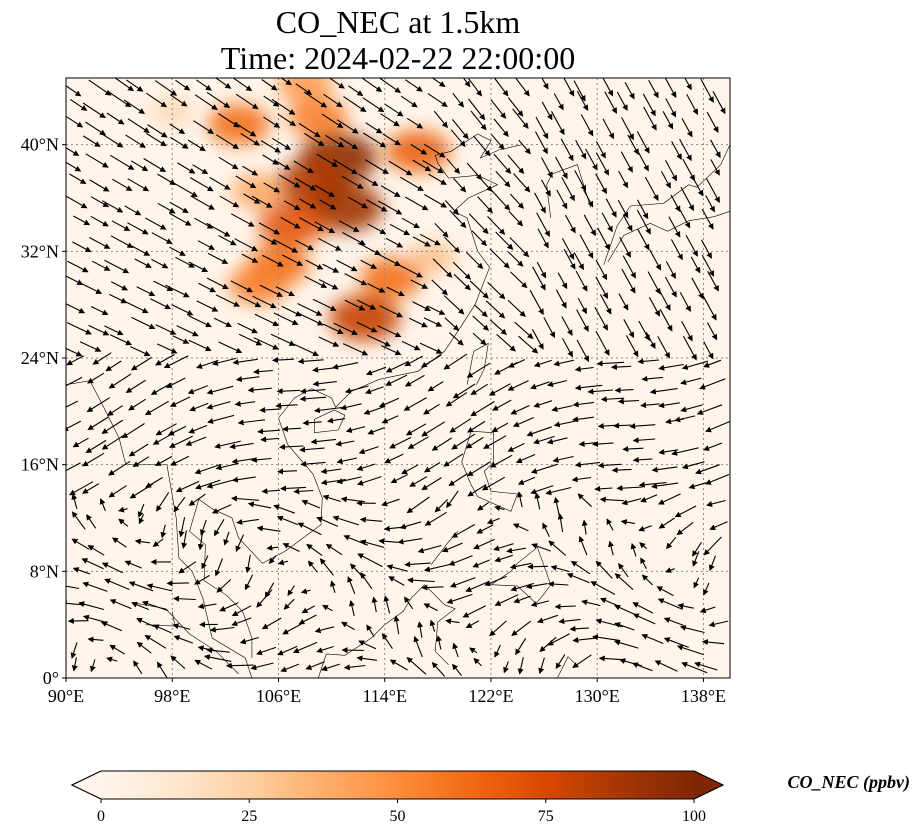  I want to click on y-tick-label: 32°N, so click(40, 251).